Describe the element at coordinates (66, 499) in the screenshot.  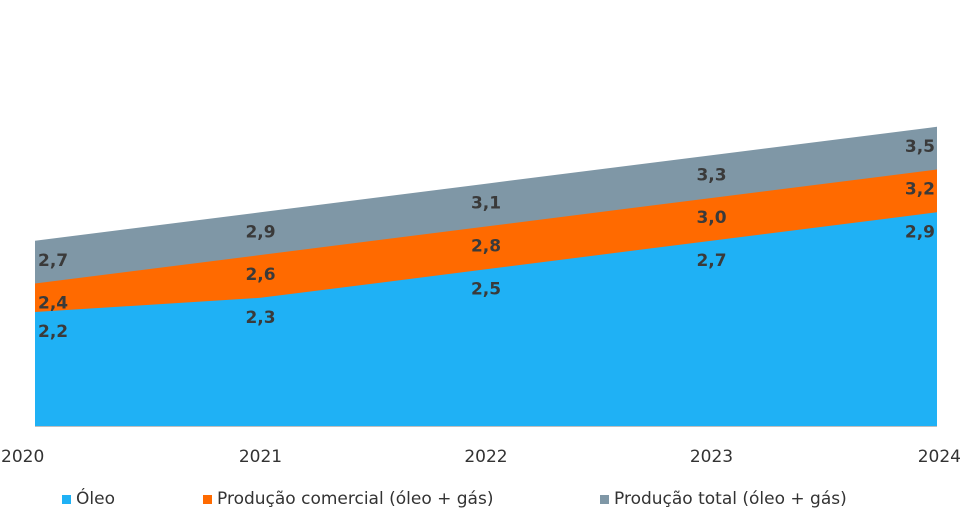
I see `legend-swatch-oleo` at that location.